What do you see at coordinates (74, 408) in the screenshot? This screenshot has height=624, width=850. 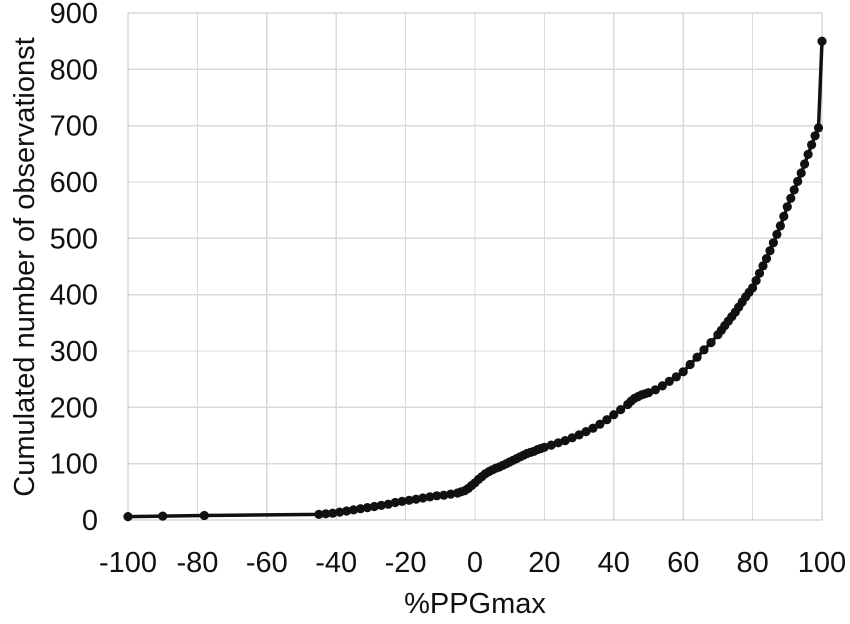 I see `y-tick-label: 200` at bounding box center [74, 408].